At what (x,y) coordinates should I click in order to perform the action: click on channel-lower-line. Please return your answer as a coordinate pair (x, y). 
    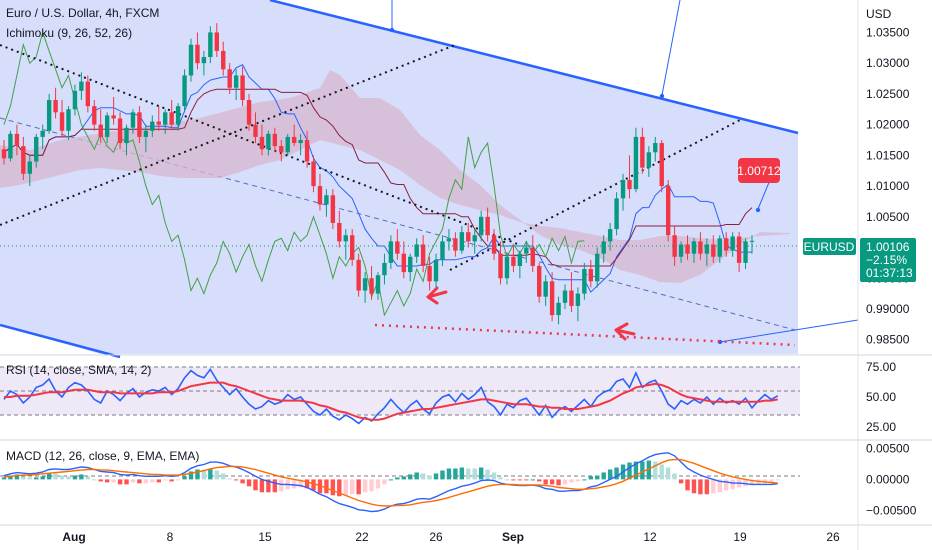
    Looking at the image, I should click on (60, 341).